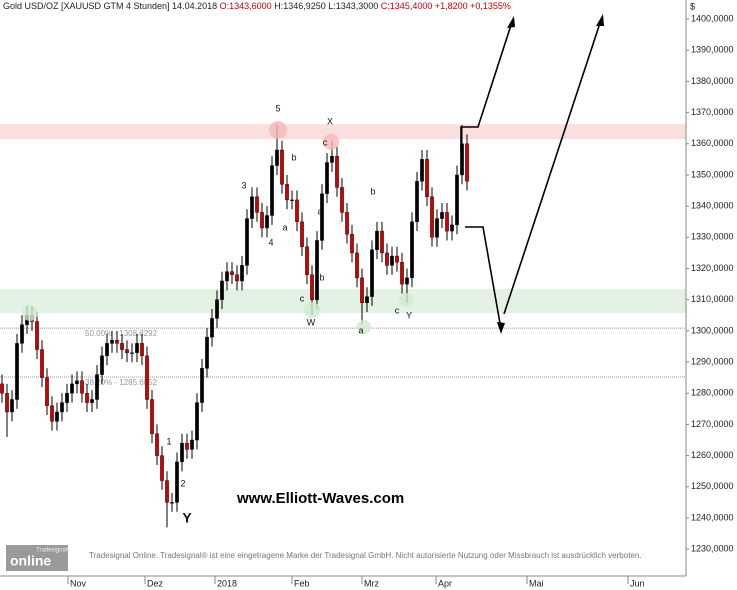 Image resolution: width=737 pixels, height=590 pixels. I want to click on watermark: www.Elliott-Waves.com, so click(320, 498).